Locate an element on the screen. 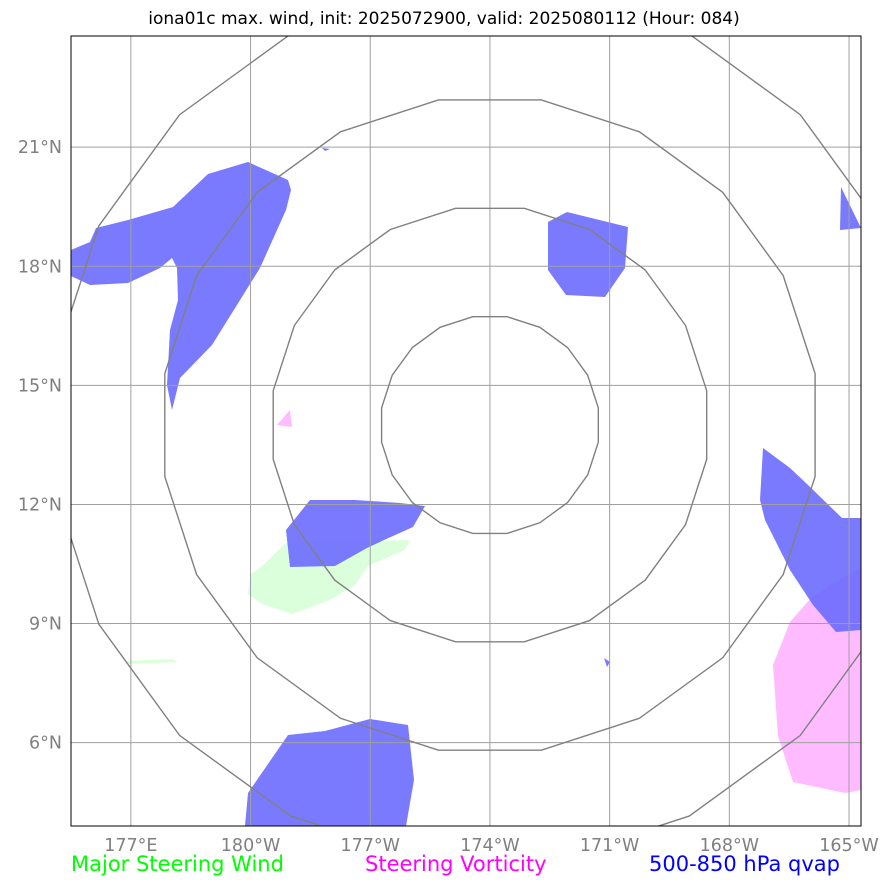  lon-tick-label: 177°W is located at coordinates (370, 846).